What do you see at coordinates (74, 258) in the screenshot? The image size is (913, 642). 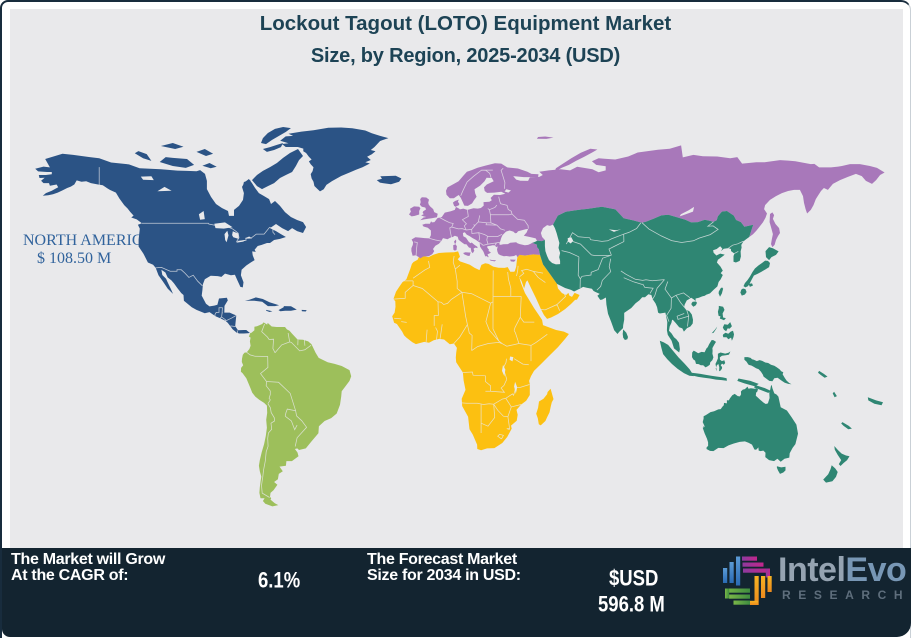 I see `svg-text: $ 108.50 M` at bounding box center [74, 258].